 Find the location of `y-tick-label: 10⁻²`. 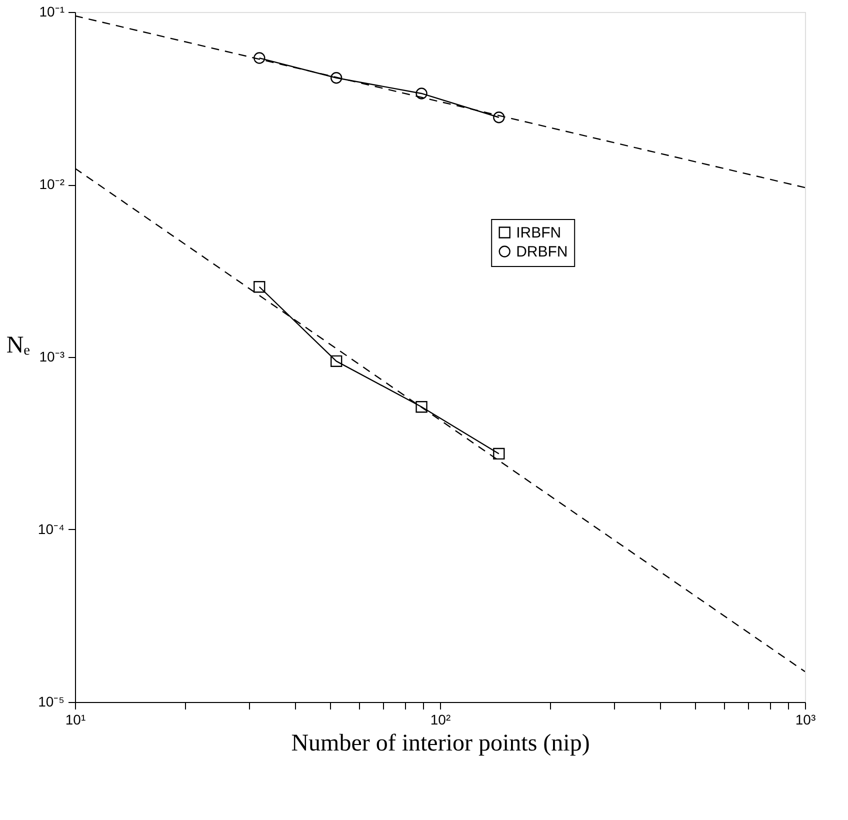

y-tick-label: 10⁻² is located at coordinates (52, 184).